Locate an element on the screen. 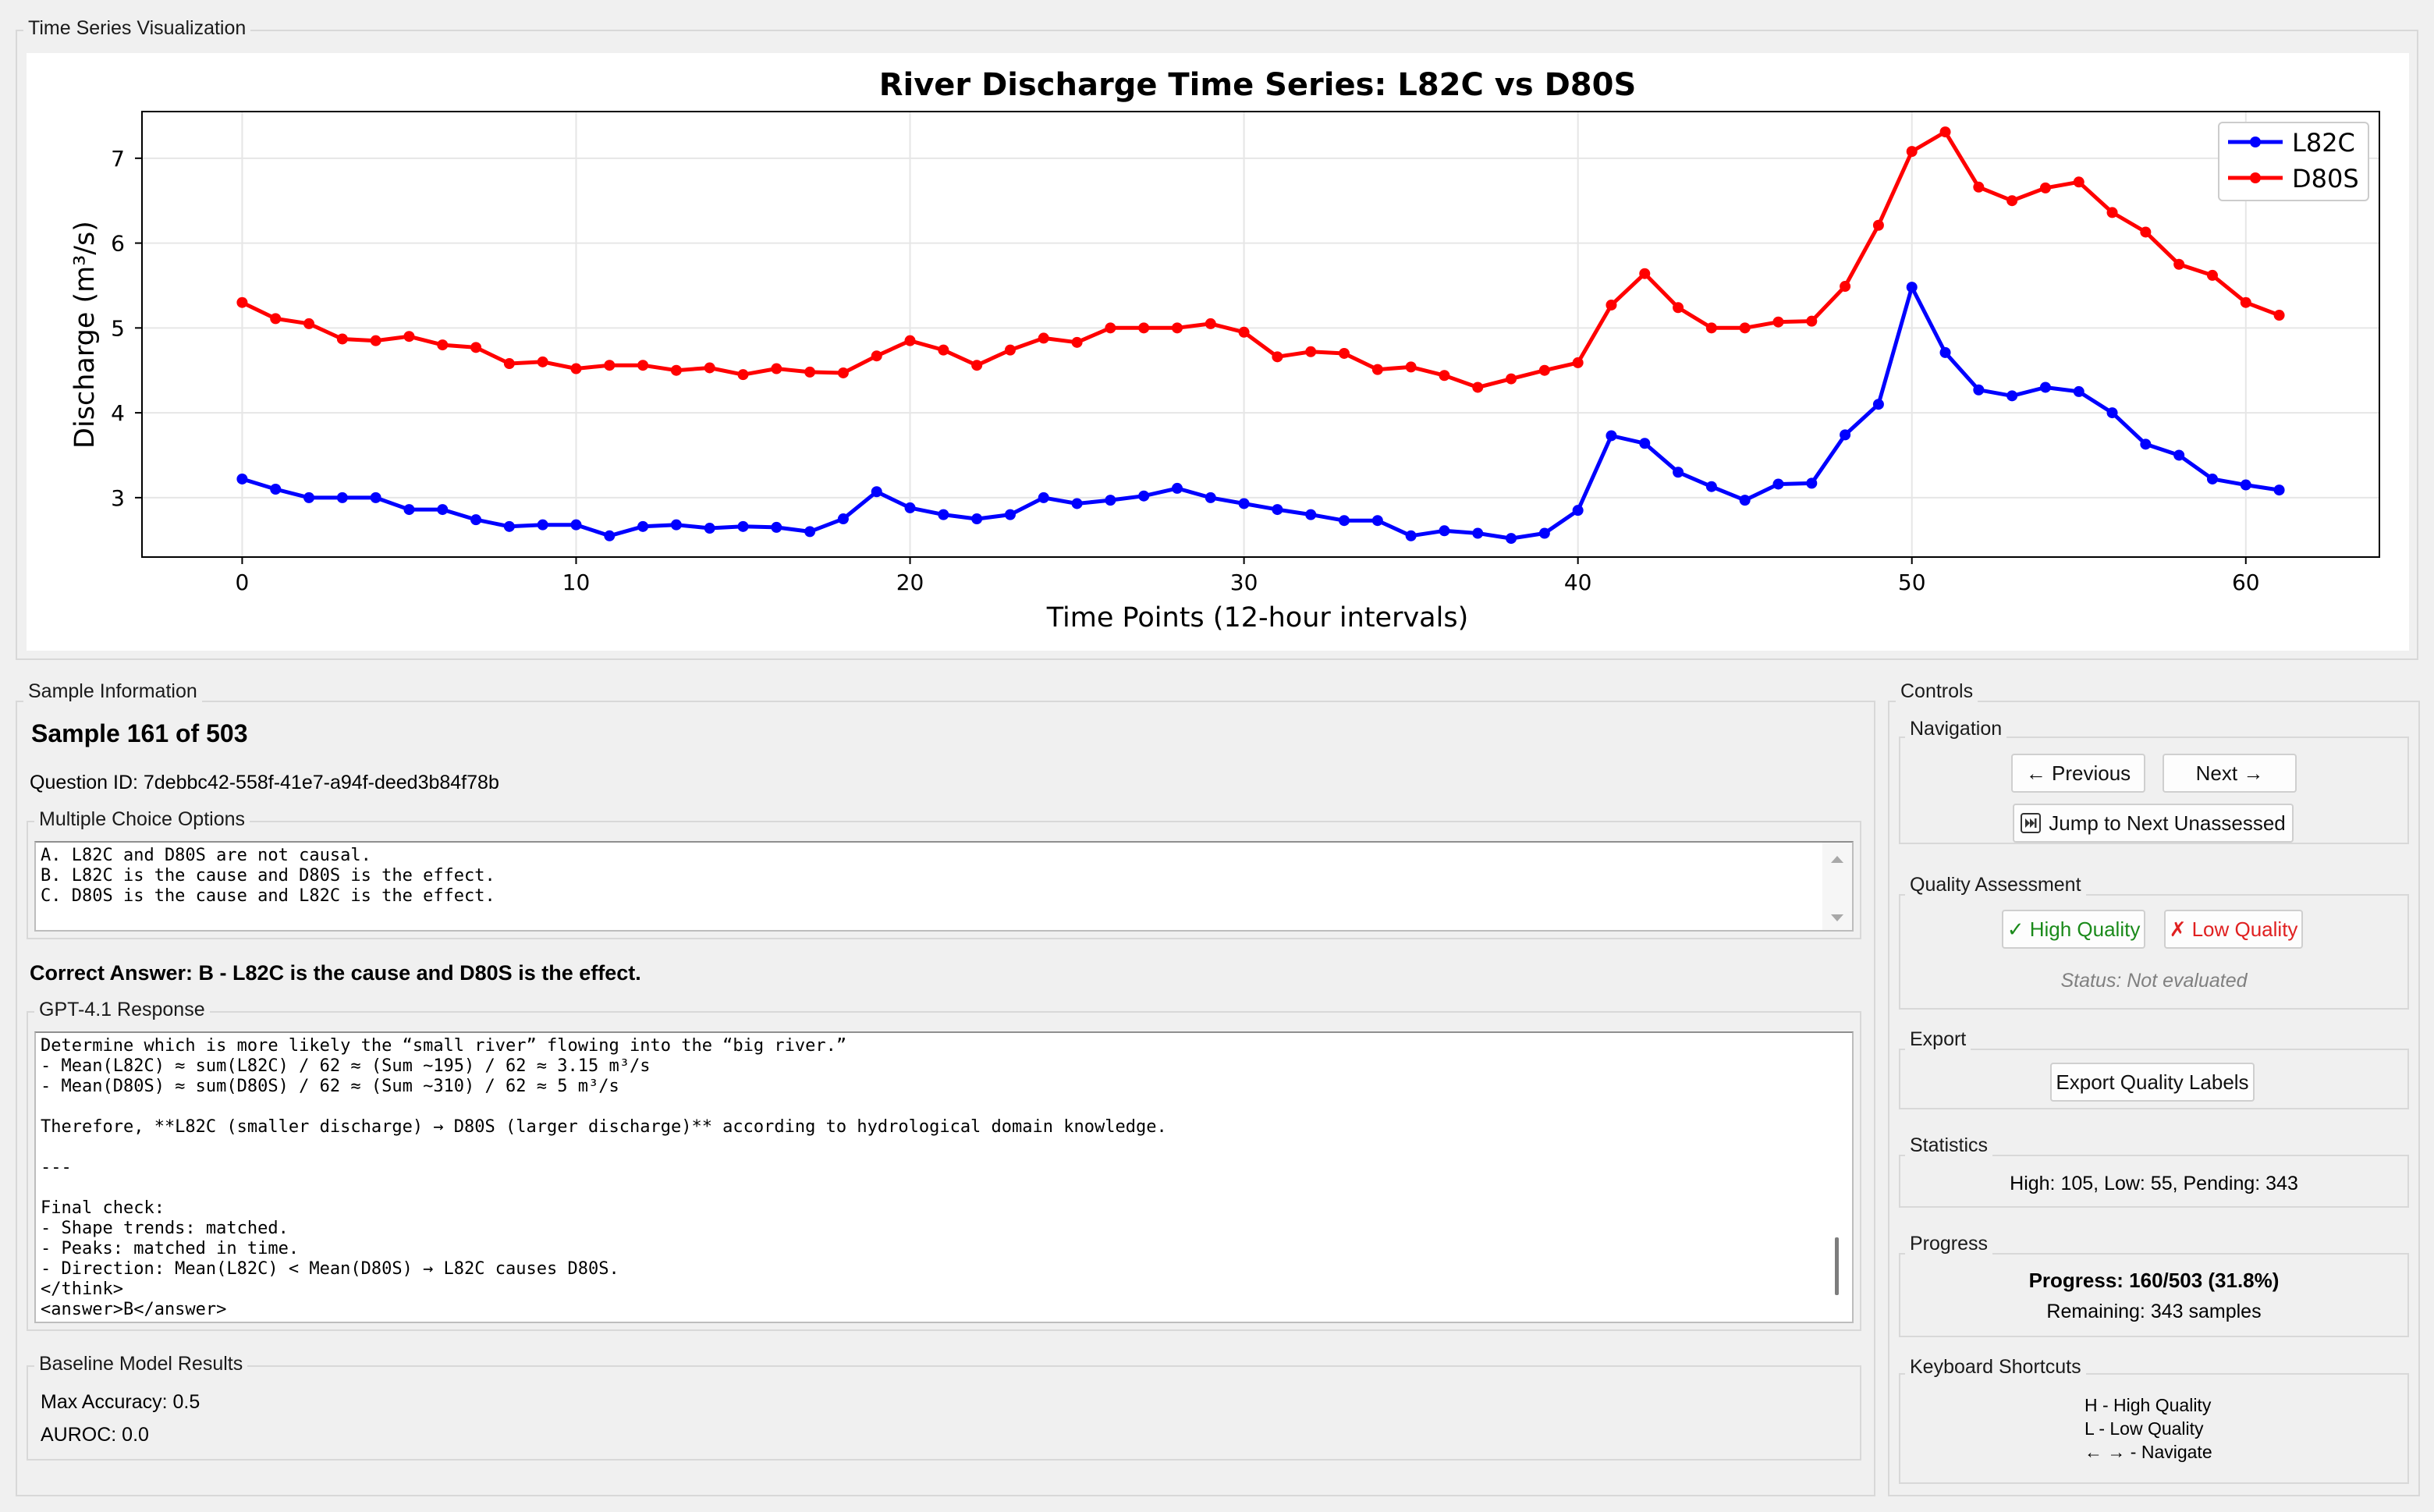  shortcut-navigate: ← → - Navigate is located at coordinates (2148, 1452).